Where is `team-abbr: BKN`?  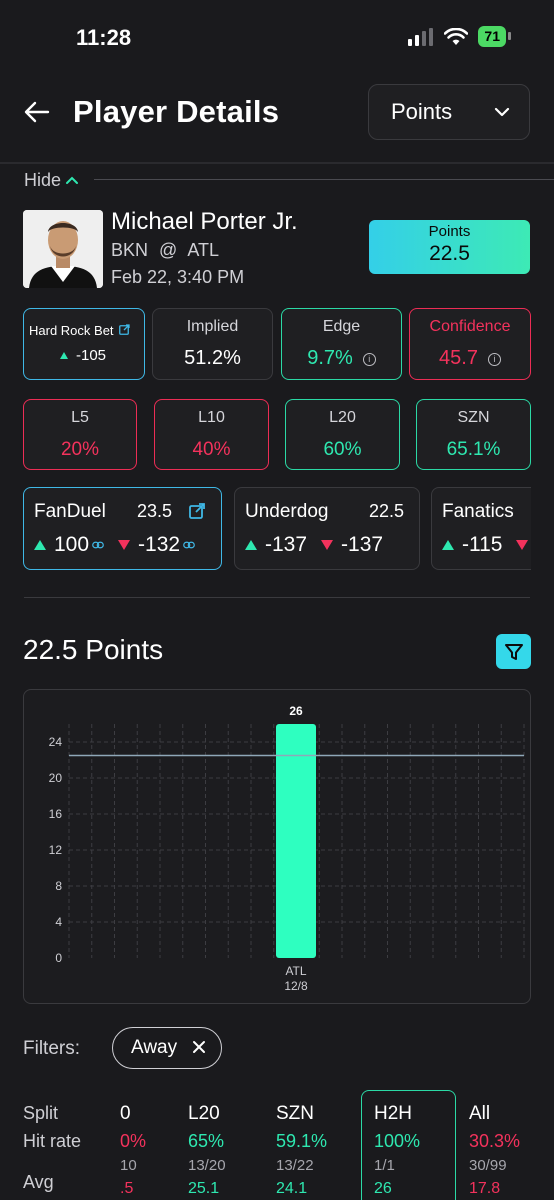
team-abbr: BKN is located at coordinates (130, 250).